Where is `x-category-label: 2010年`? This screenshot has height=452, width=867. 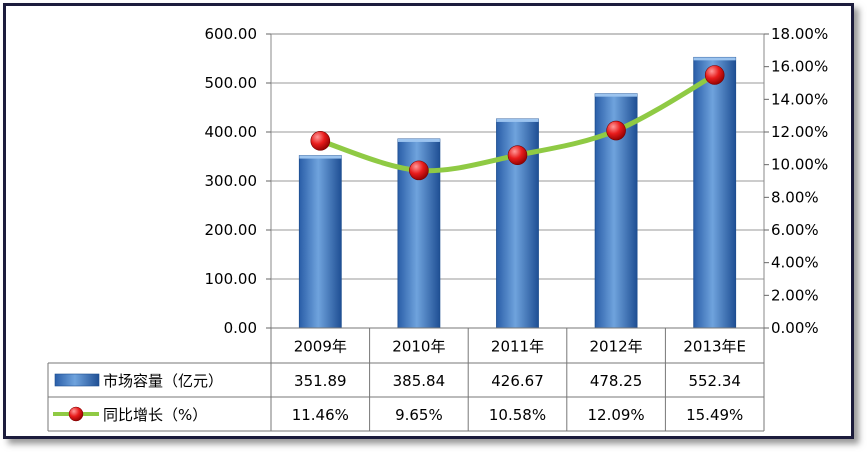
x-category-label: 2010年 is located at coordinates (418, 347).